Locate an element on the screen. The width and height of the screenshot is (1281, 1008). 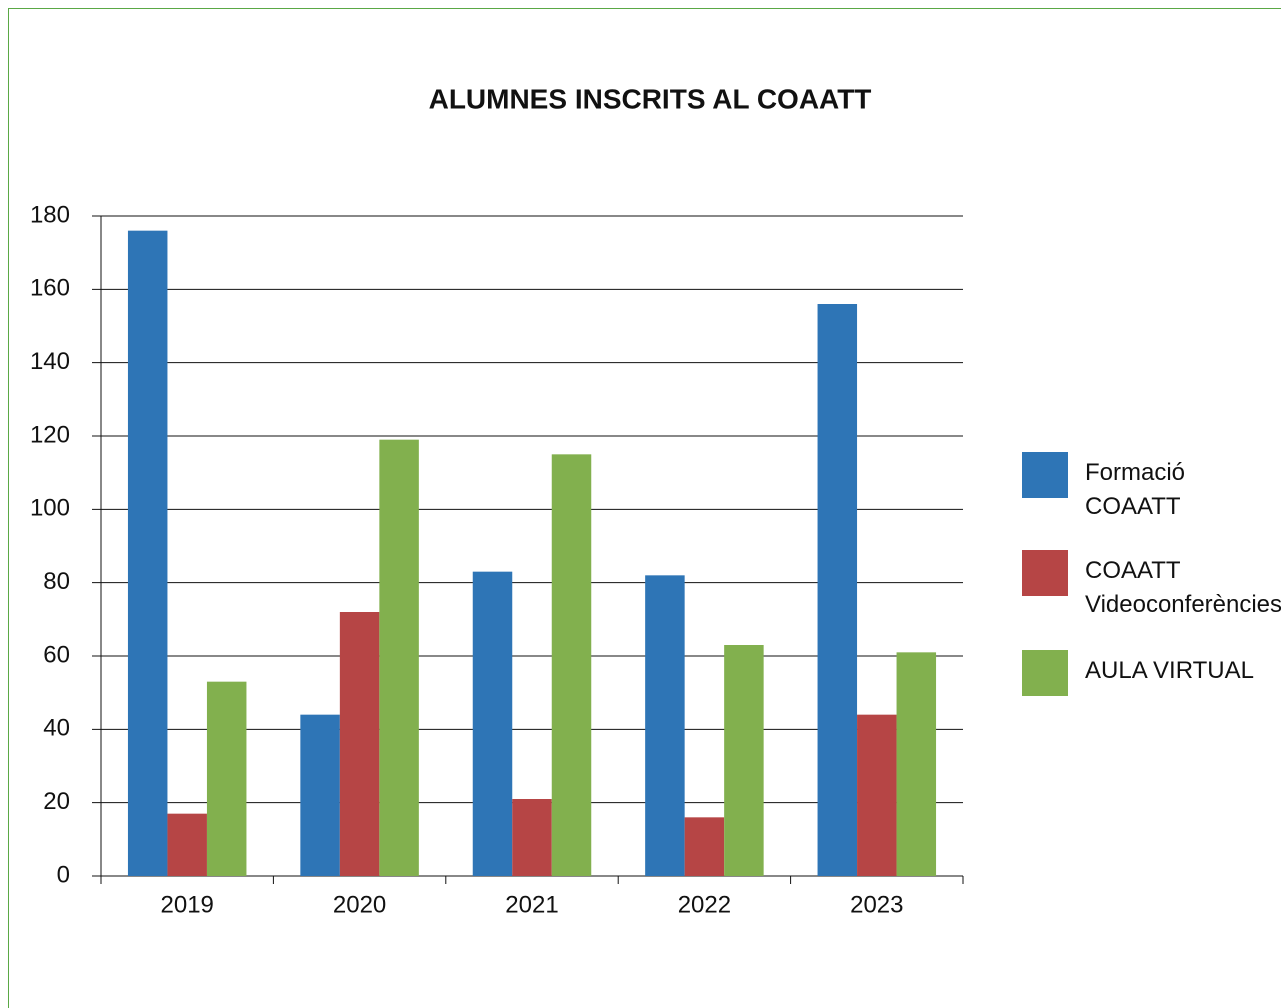
x-tick-label: 2022 is located at coordinates (704, 904).